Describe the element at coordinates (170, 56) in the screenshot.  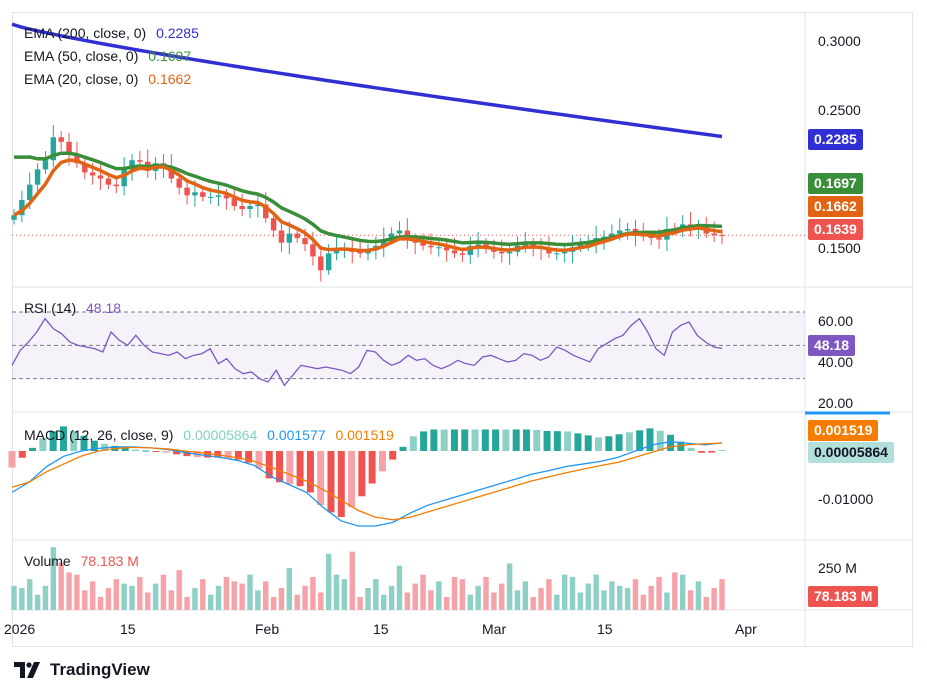
I see `ema50-legend-value: 0.1697` at that location.